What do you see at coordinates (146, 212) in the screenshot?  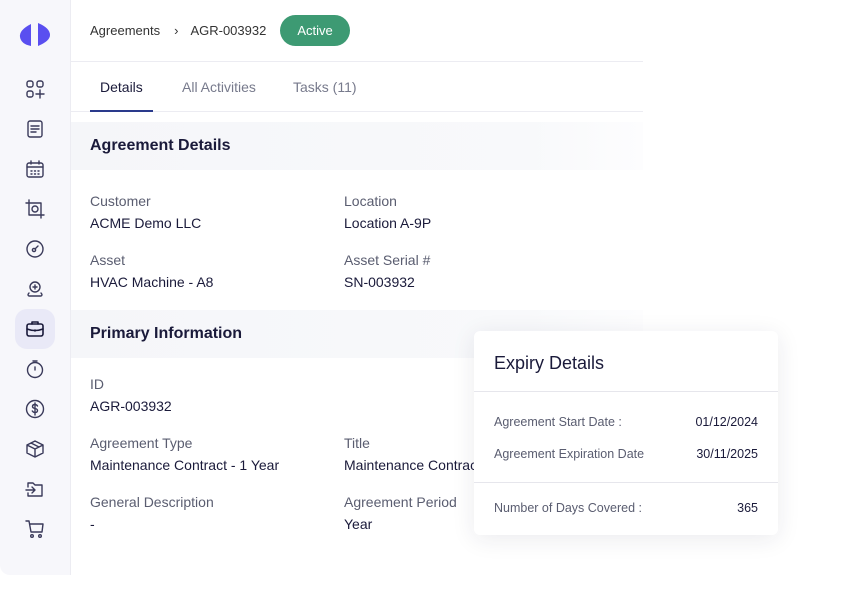 I see `field-customer: Customer ACME Demo LLC` at bounding box center [146, 212].